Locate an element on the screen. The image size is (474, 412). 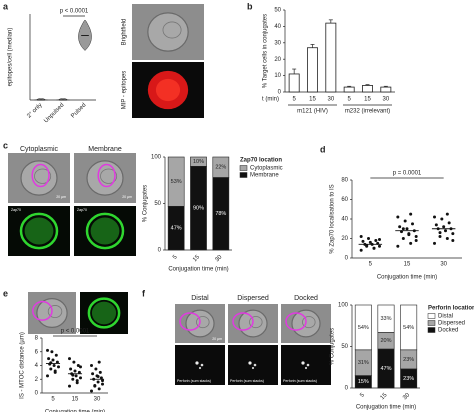
annotation: p = 0.0001 is located at coordinates (407, 174).